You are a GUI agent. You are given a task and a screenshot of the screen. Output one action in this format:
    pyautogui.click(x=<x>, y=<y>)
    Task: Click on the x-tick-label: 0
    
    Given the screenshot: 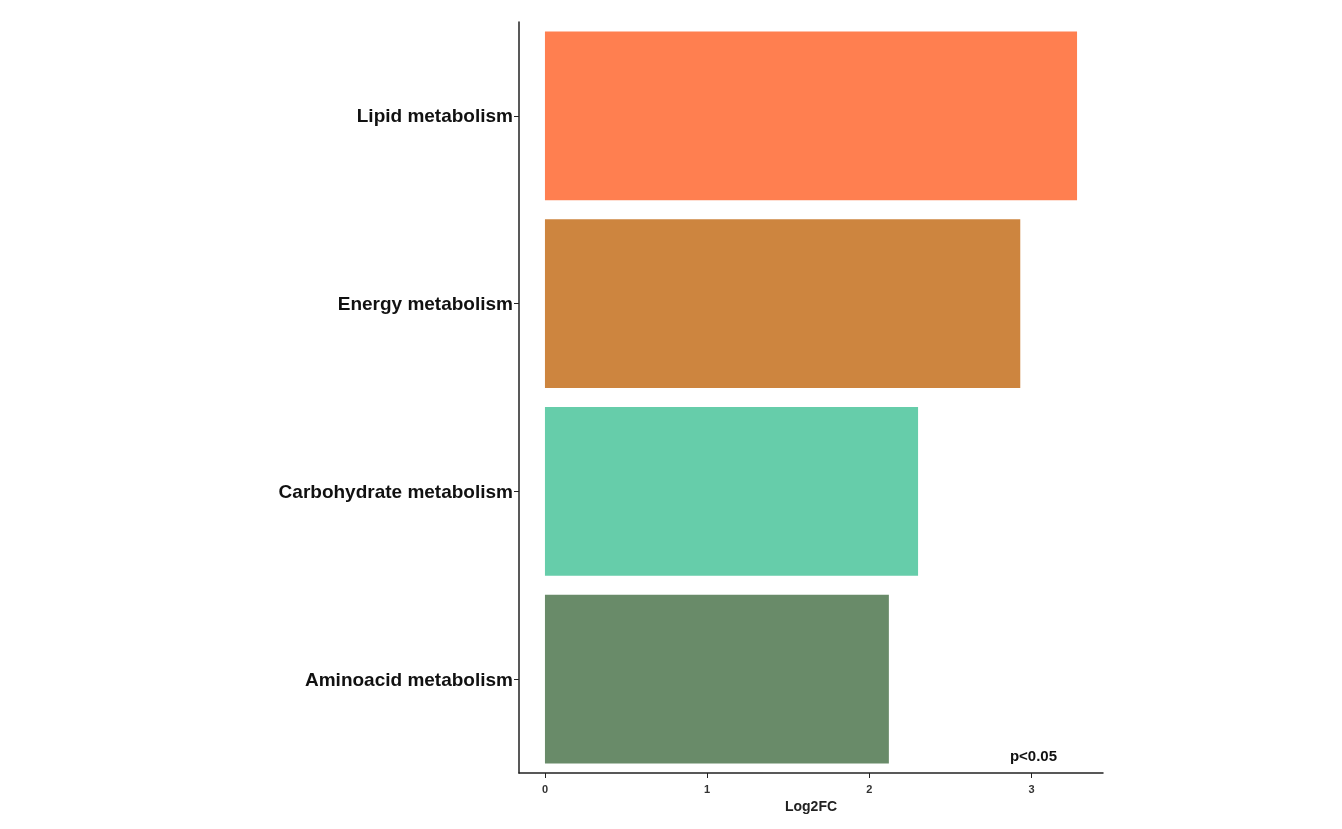 What is the action you would take?
    pyautogui.click(x=545, y=788)
    